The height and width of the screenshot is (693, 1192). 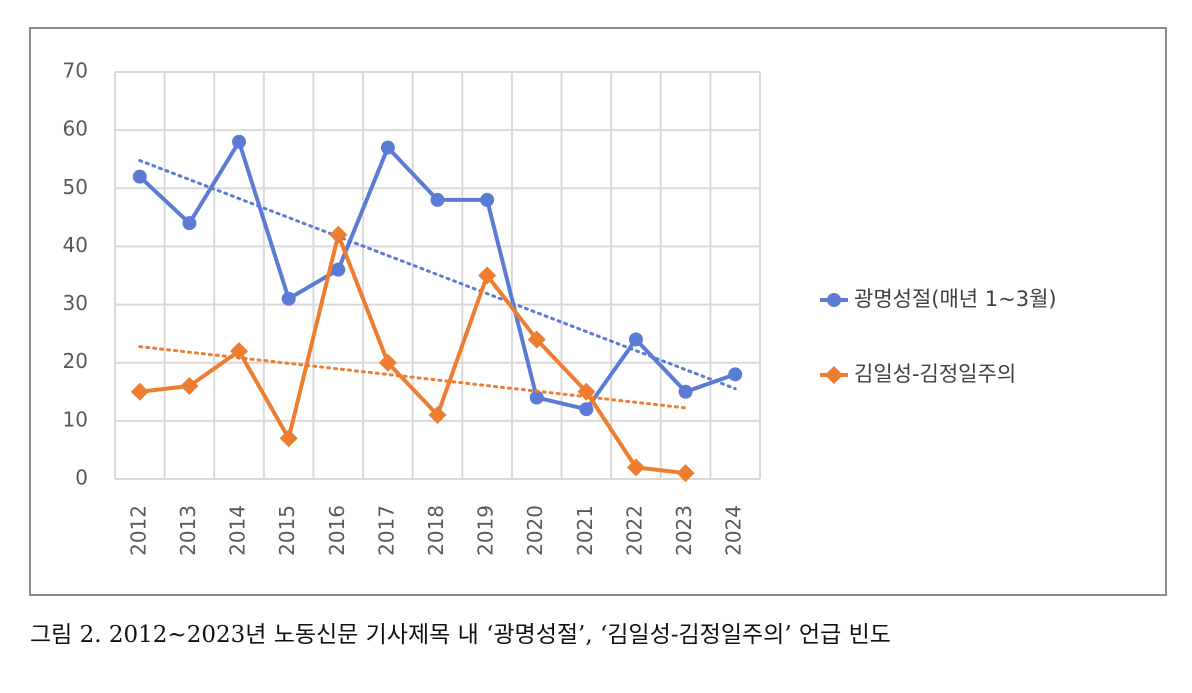 I want to click on y-tick-label: 60, so click(x=75, y=129).